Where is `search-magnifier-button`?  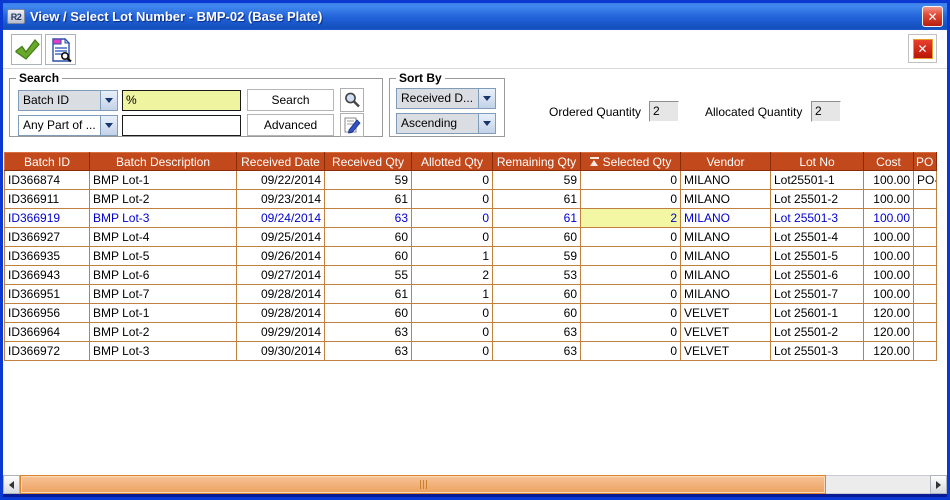 search-magnifier-button is located at coordinates (352, 100).